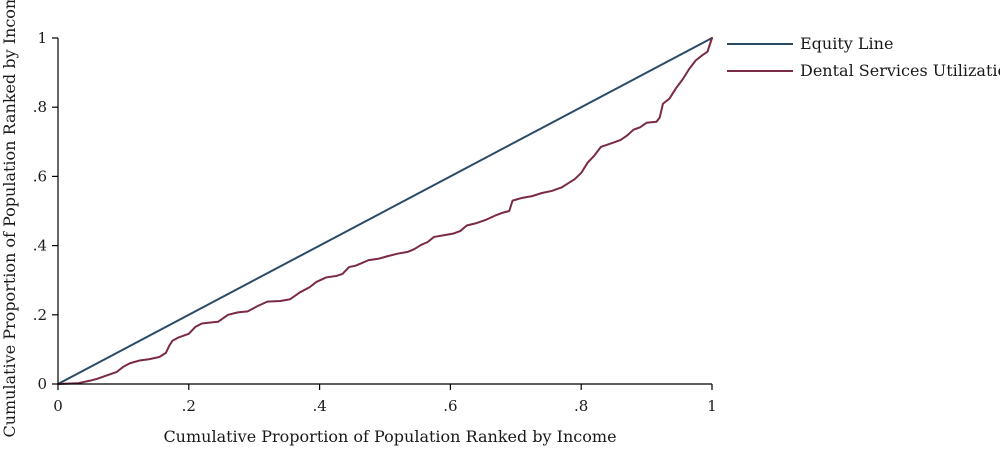  Describe the element at coordinates (40, 107) in the screenshot. I see `y-tick-label: .8` at that location.